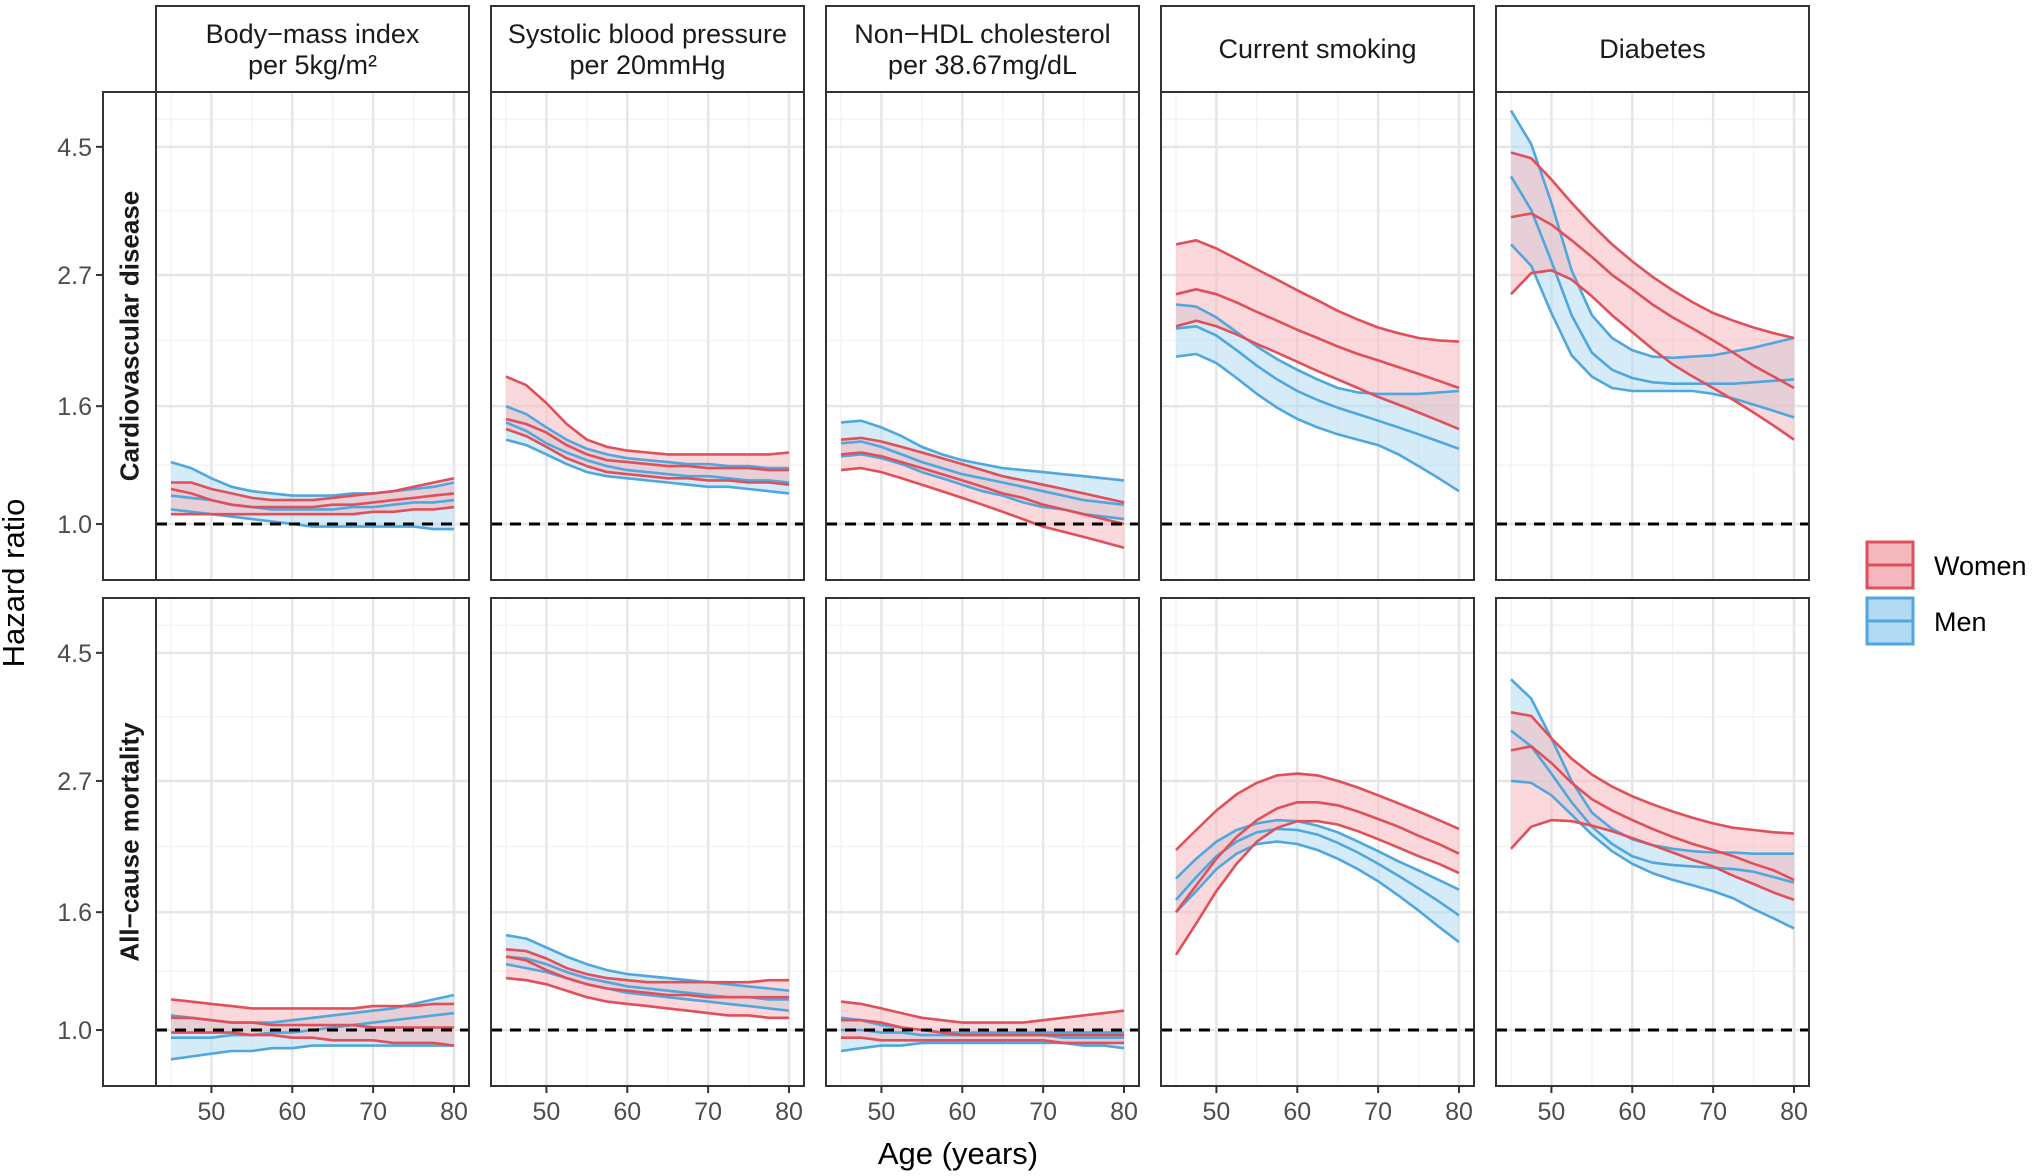 This screenshot has width=2040, height=1176. I want to click on row-strip-1: Cardiovascular disease, so click(129, 336).